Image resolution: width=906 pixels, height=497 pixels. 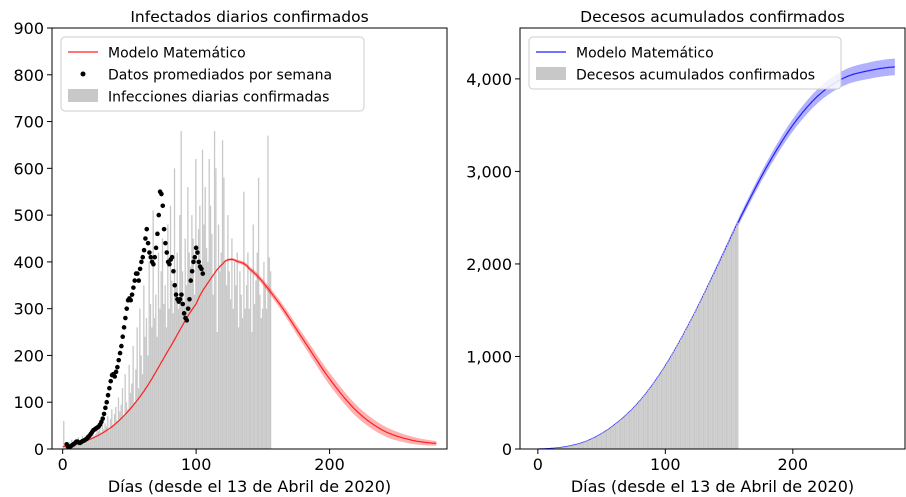 I want to click on y-tick-label: 0, so click(x=39, y=449).